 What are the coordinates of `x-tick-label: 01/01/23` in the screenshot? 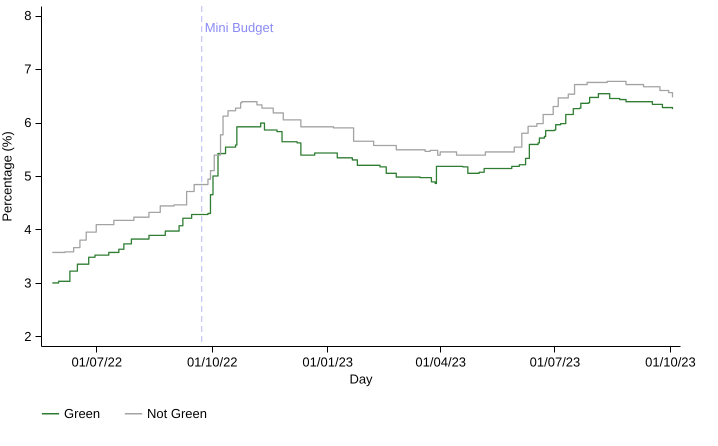 It's located at (328, 362).